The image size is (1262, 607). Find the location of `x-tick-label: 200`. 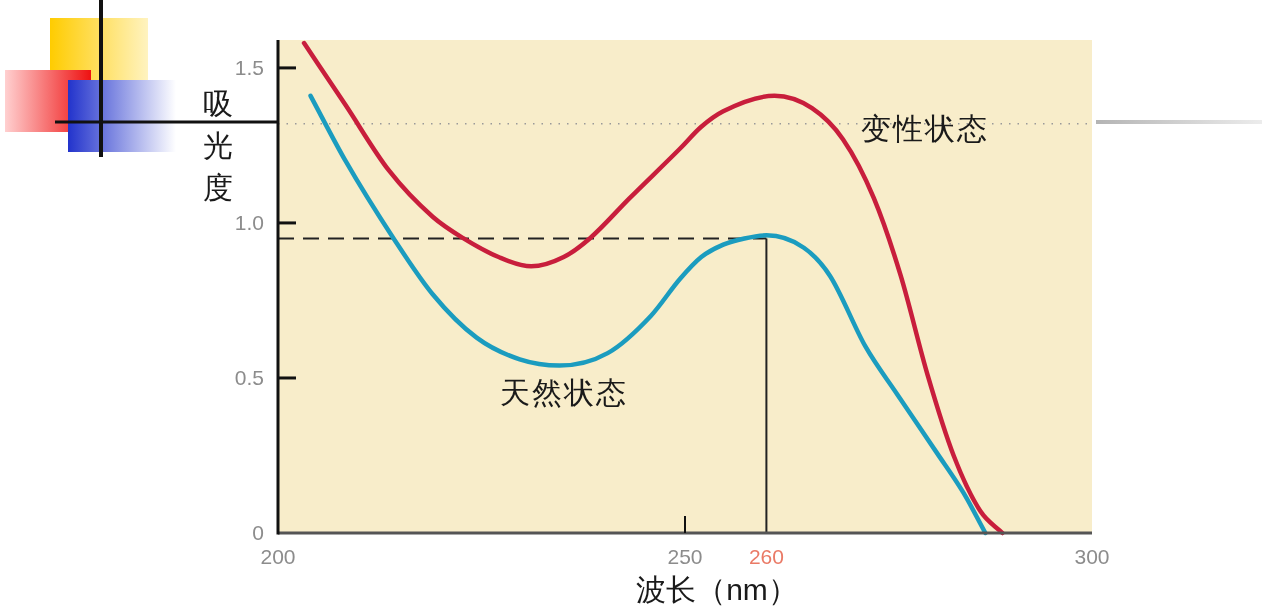

x-tick-label: 200 is located at coordinates (278, 556).